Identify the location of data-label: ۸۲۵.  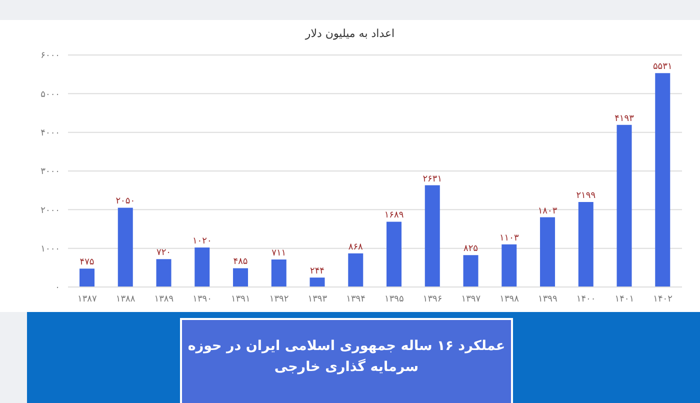
(471, 249).